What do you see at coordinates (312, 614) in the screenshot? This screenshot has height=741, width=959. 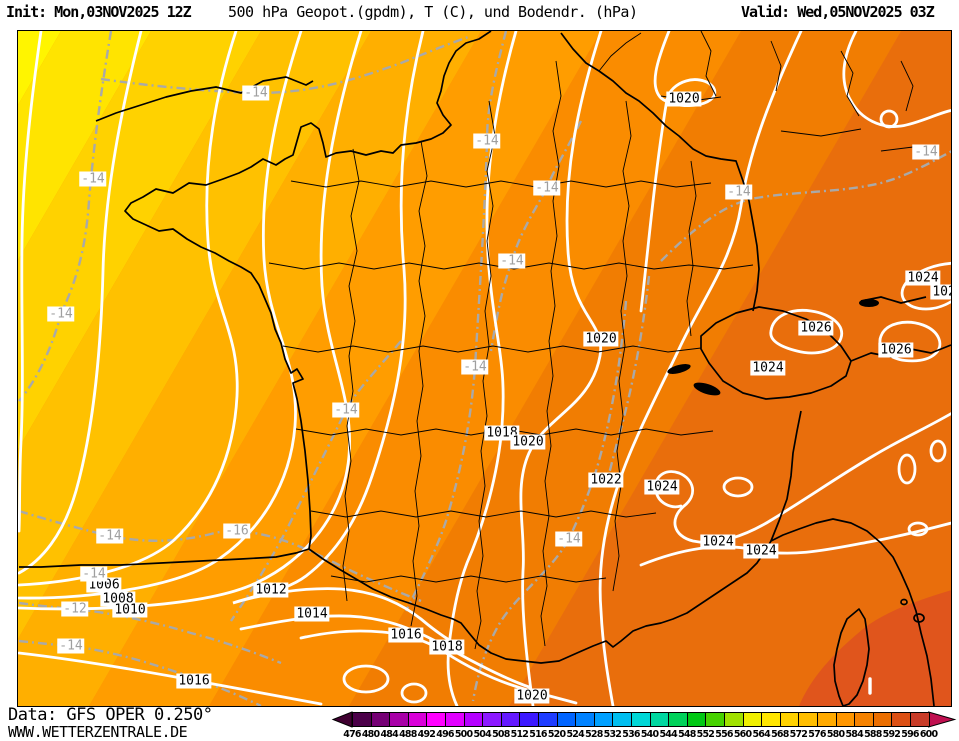 I see `pressure-contour-label: 1014` at bounding box center [312, 614].